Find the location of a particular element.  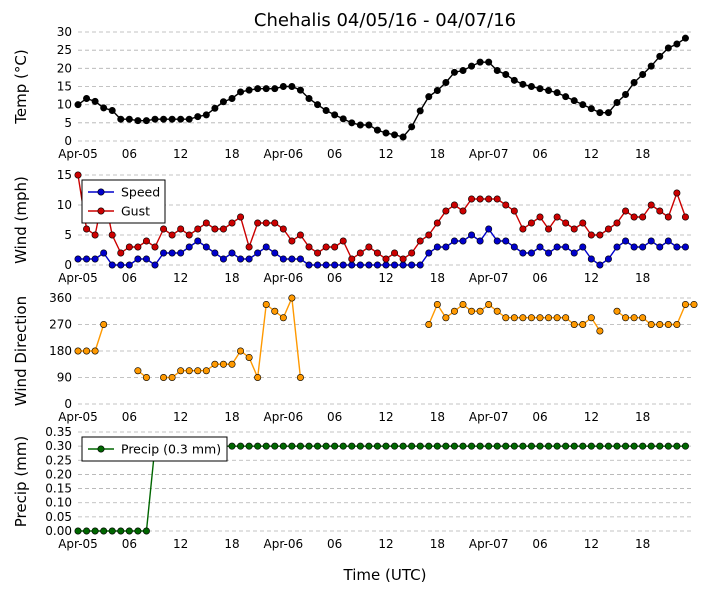

y-tick-label: 0.00 is located at coordinates (58, 531).